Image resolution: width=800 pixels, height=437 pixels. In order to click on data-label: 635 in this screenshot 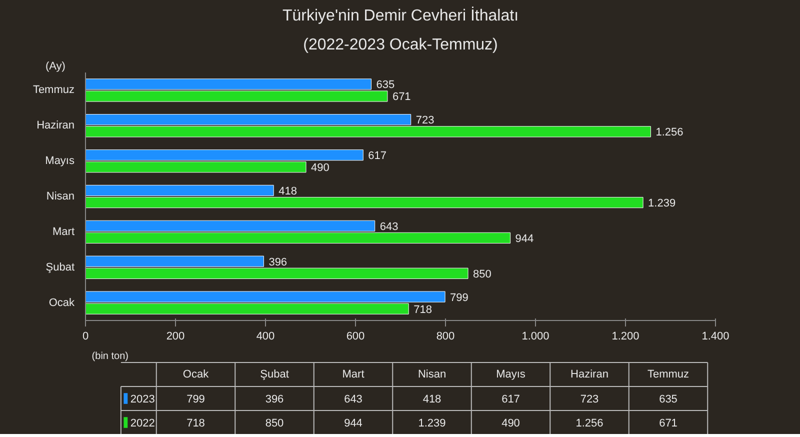, I will do `click(385, 85)`.